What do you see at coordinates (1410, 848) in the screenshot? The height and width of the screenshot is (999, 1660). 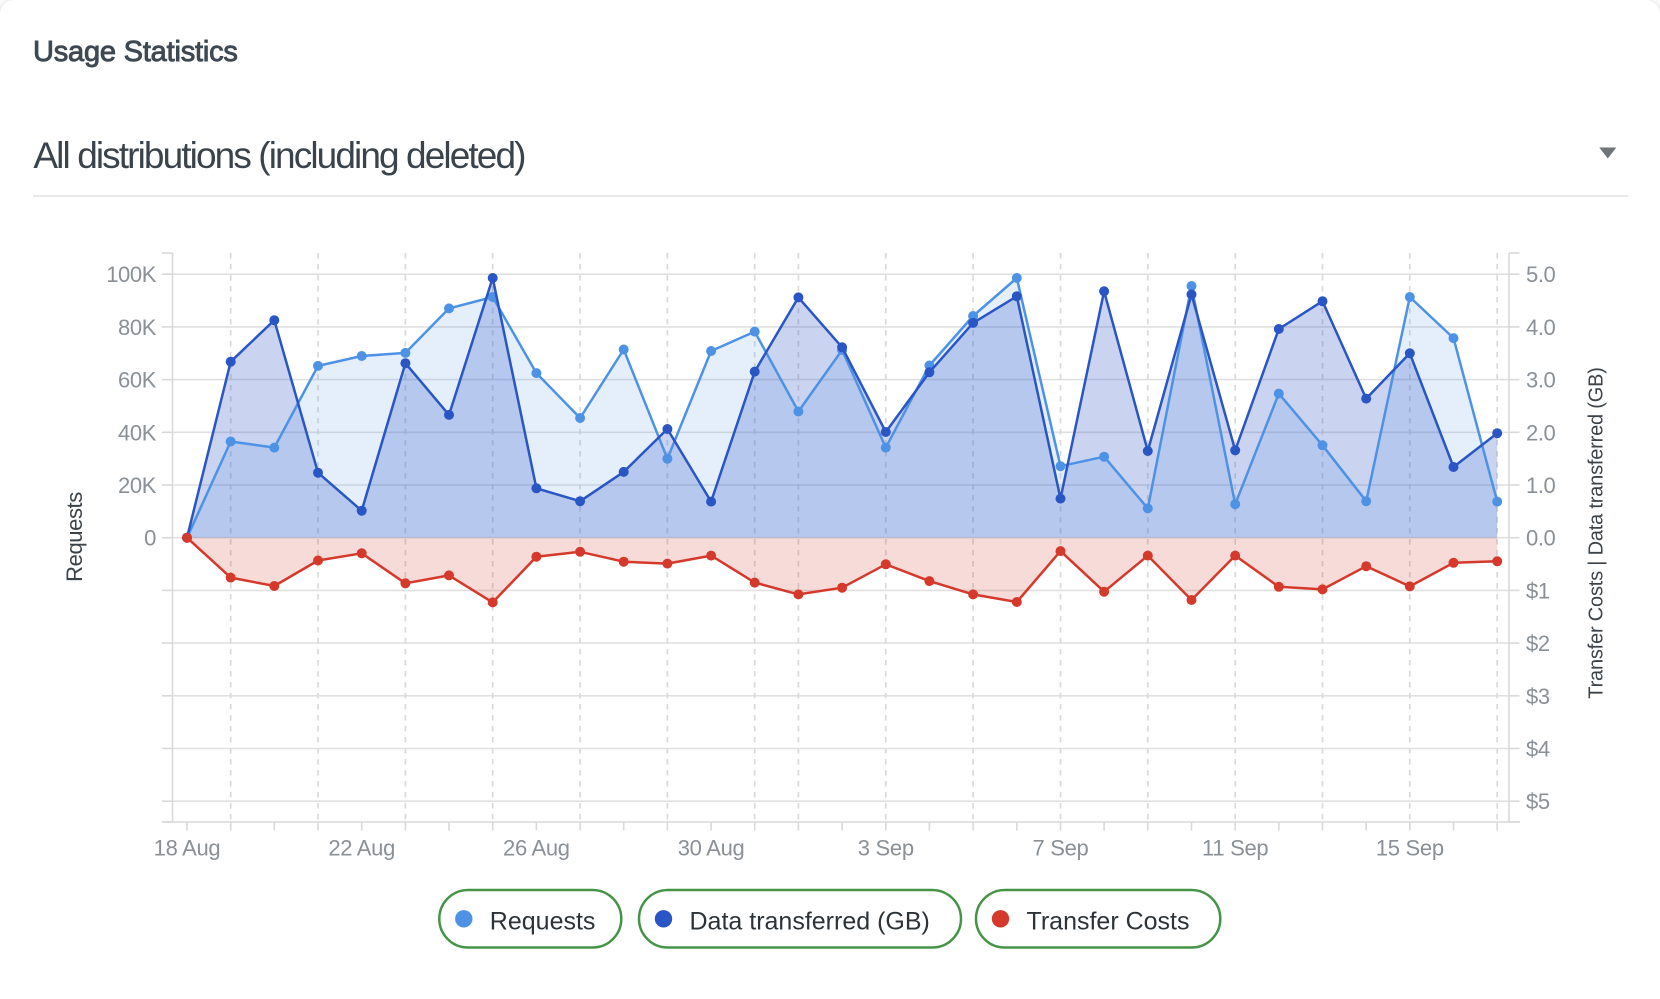 I see `svg-text: 15 Sep` at bounding box center [1410, 848].